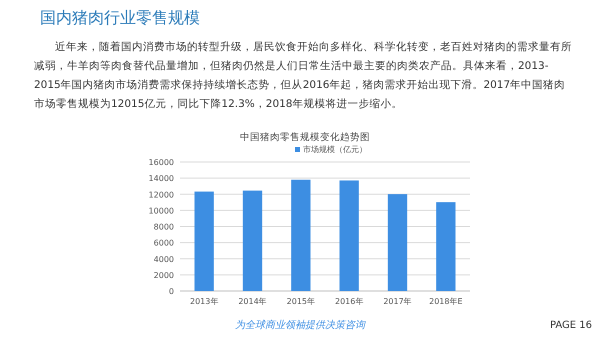 The width and height of the screenshot is (600, 342). Describe the element at coordinates (349, 301) in the screenshot. I see `x-tick-label: 2016年` at that location.